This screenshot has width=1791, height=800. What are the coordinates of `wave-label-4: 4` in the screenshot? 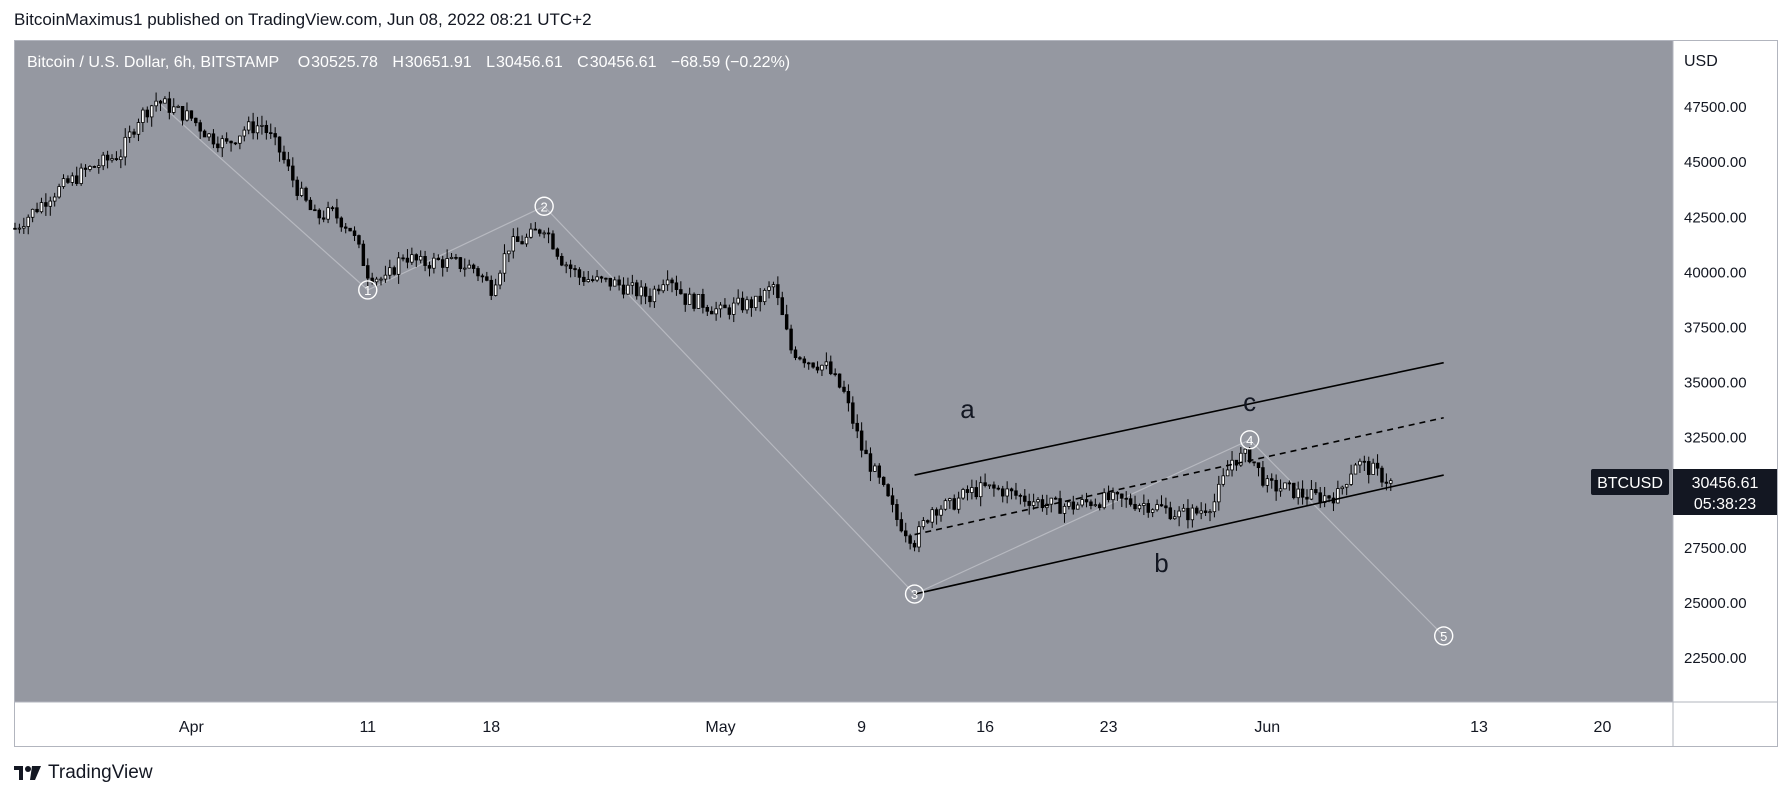 It's located at (1249, 440).